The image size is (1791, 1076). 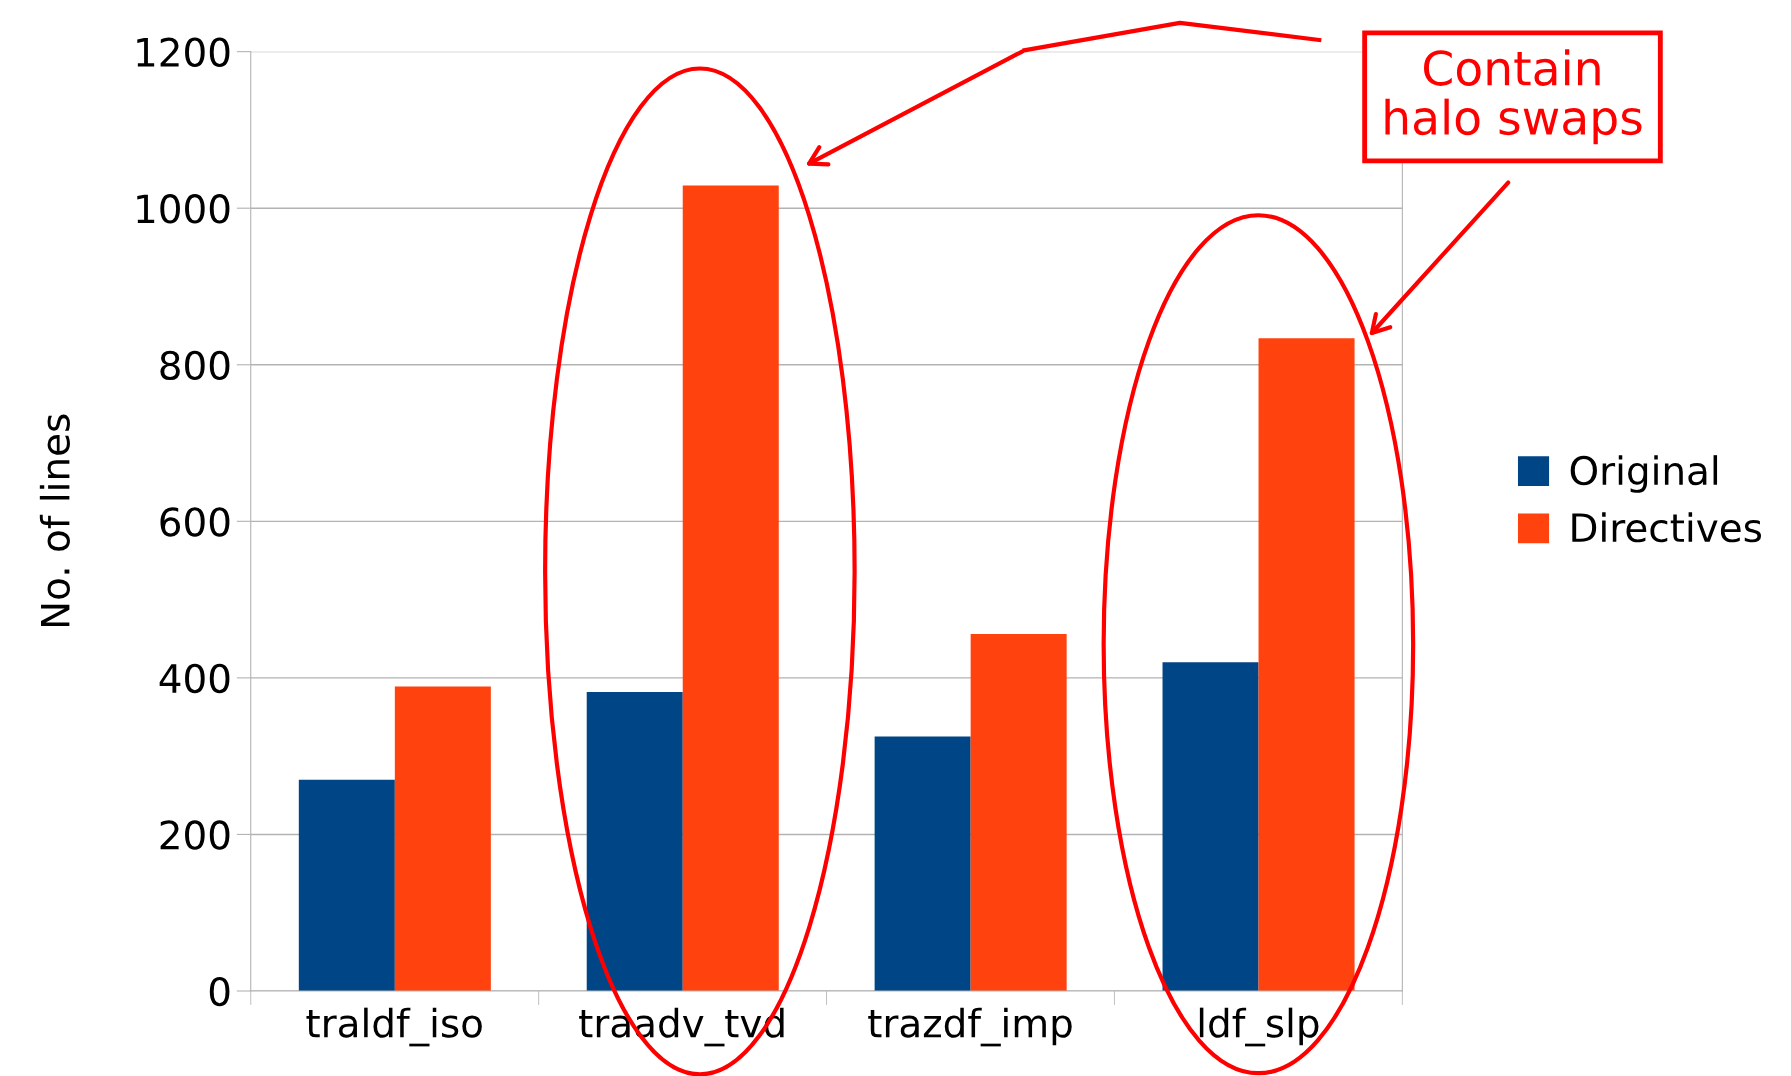 What do you see at coordinates (1513, 97) in the screenshot?
I see `annotation: Contain halo swaps` at bounding box center [1513, 97].